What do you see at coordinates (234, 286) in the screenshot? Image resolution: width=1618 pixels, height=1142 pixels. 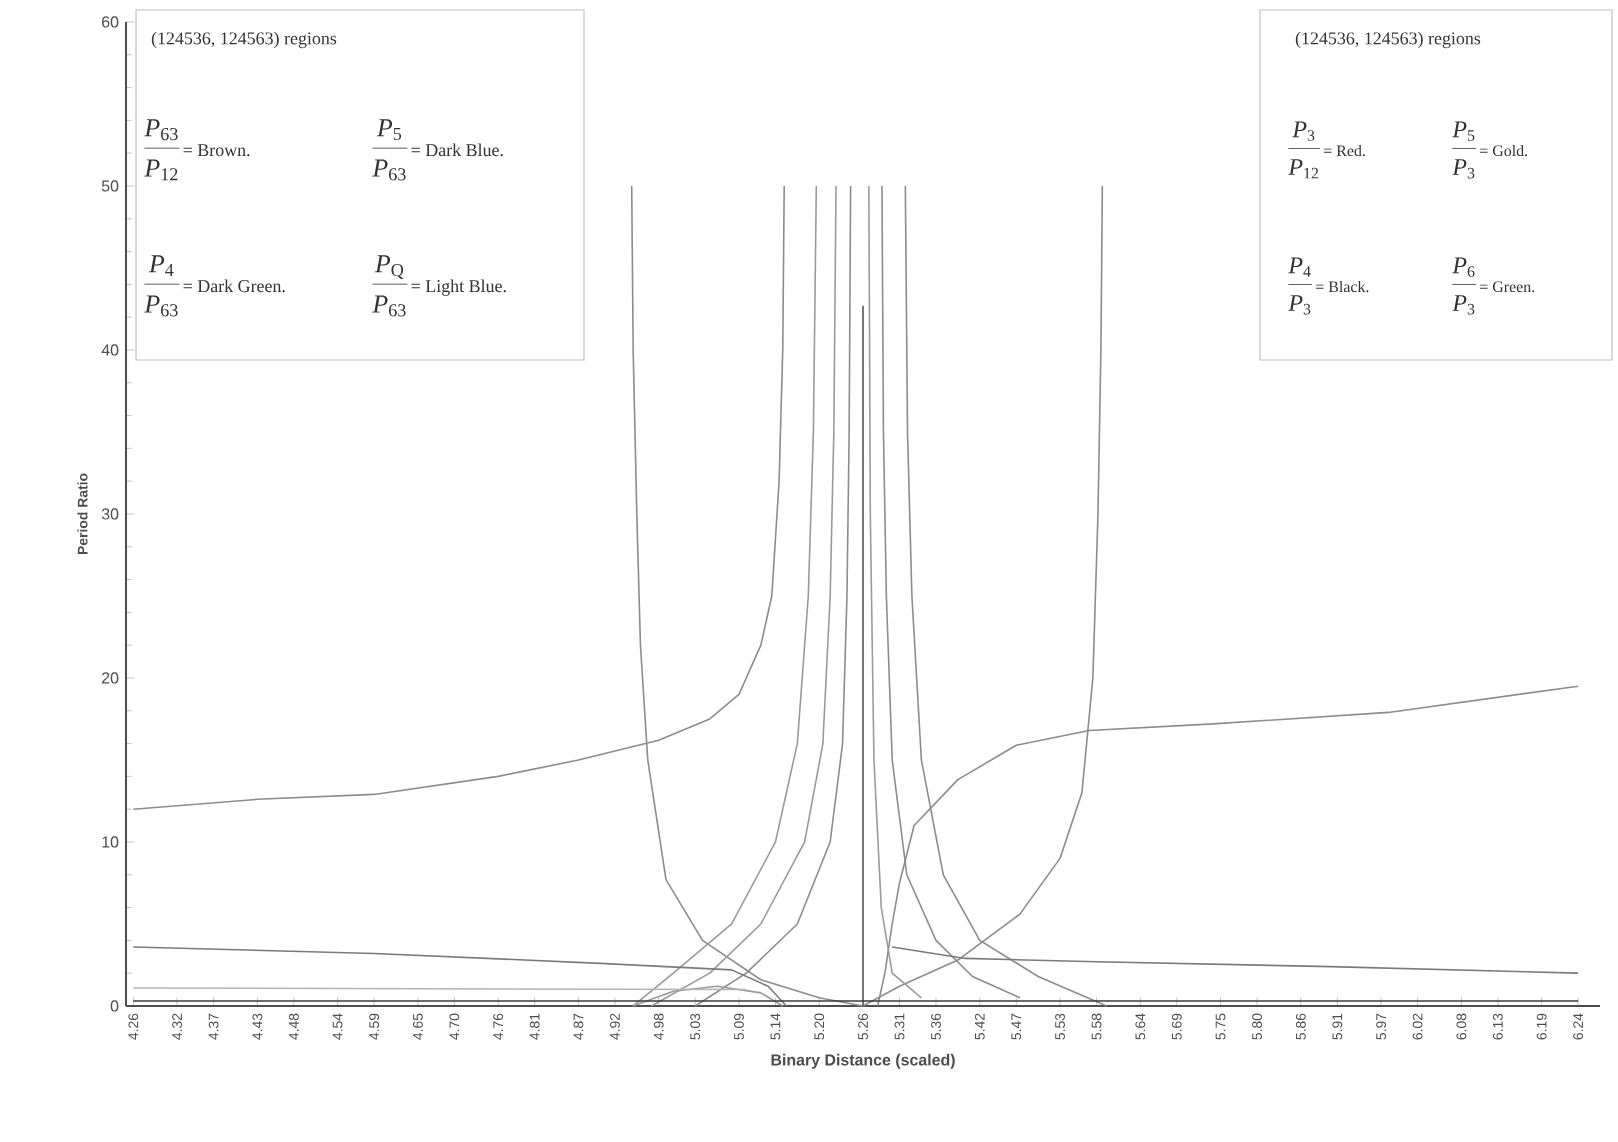 I see `annotation: = Dark Green.` at bounding box center [234, 286].